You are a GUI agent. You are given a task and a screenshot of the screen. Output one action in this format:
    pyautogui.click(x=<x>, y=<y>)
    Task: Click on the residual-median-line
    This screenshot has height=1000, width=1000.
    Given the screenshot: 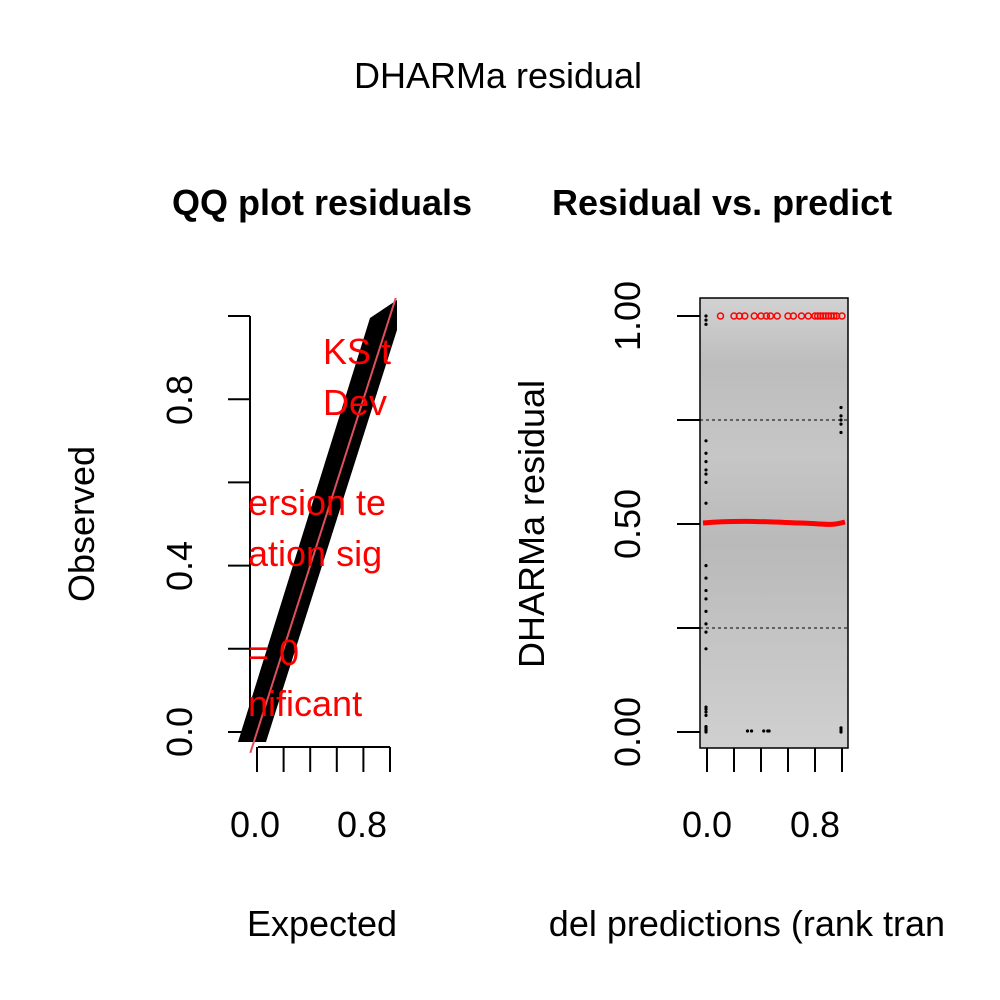 What is the action you would take?
    pyautogui.click(x=774, y=522)
    